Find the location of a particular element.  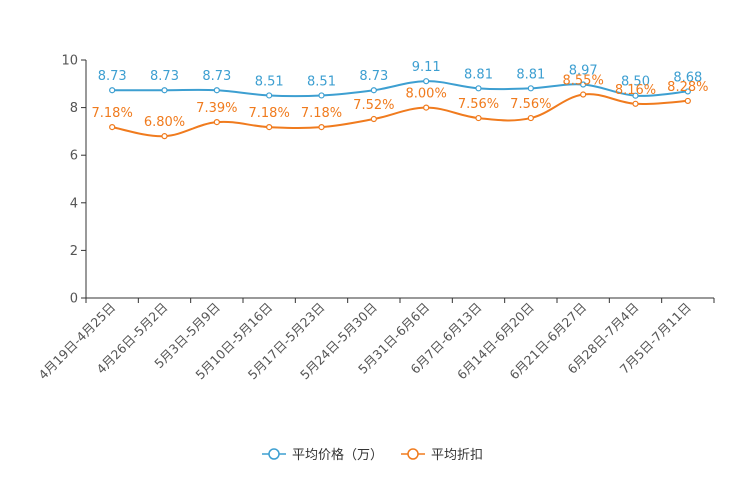

data-label: 8.16% is located at coordinates (635, 90).